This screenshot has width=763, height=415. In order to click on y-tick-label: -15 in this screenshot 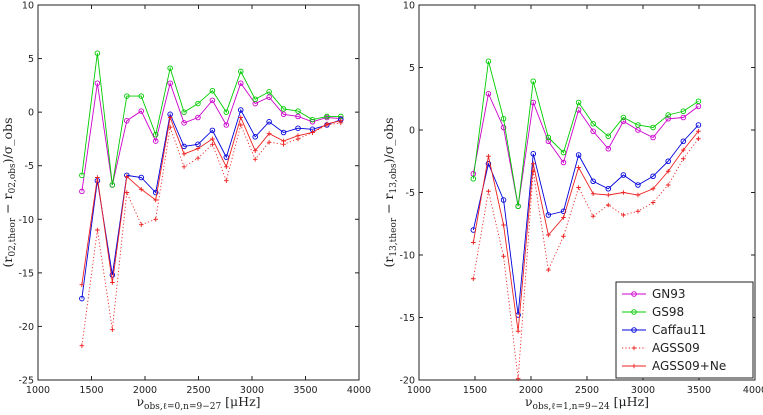, I will do `click(26, 273)`.